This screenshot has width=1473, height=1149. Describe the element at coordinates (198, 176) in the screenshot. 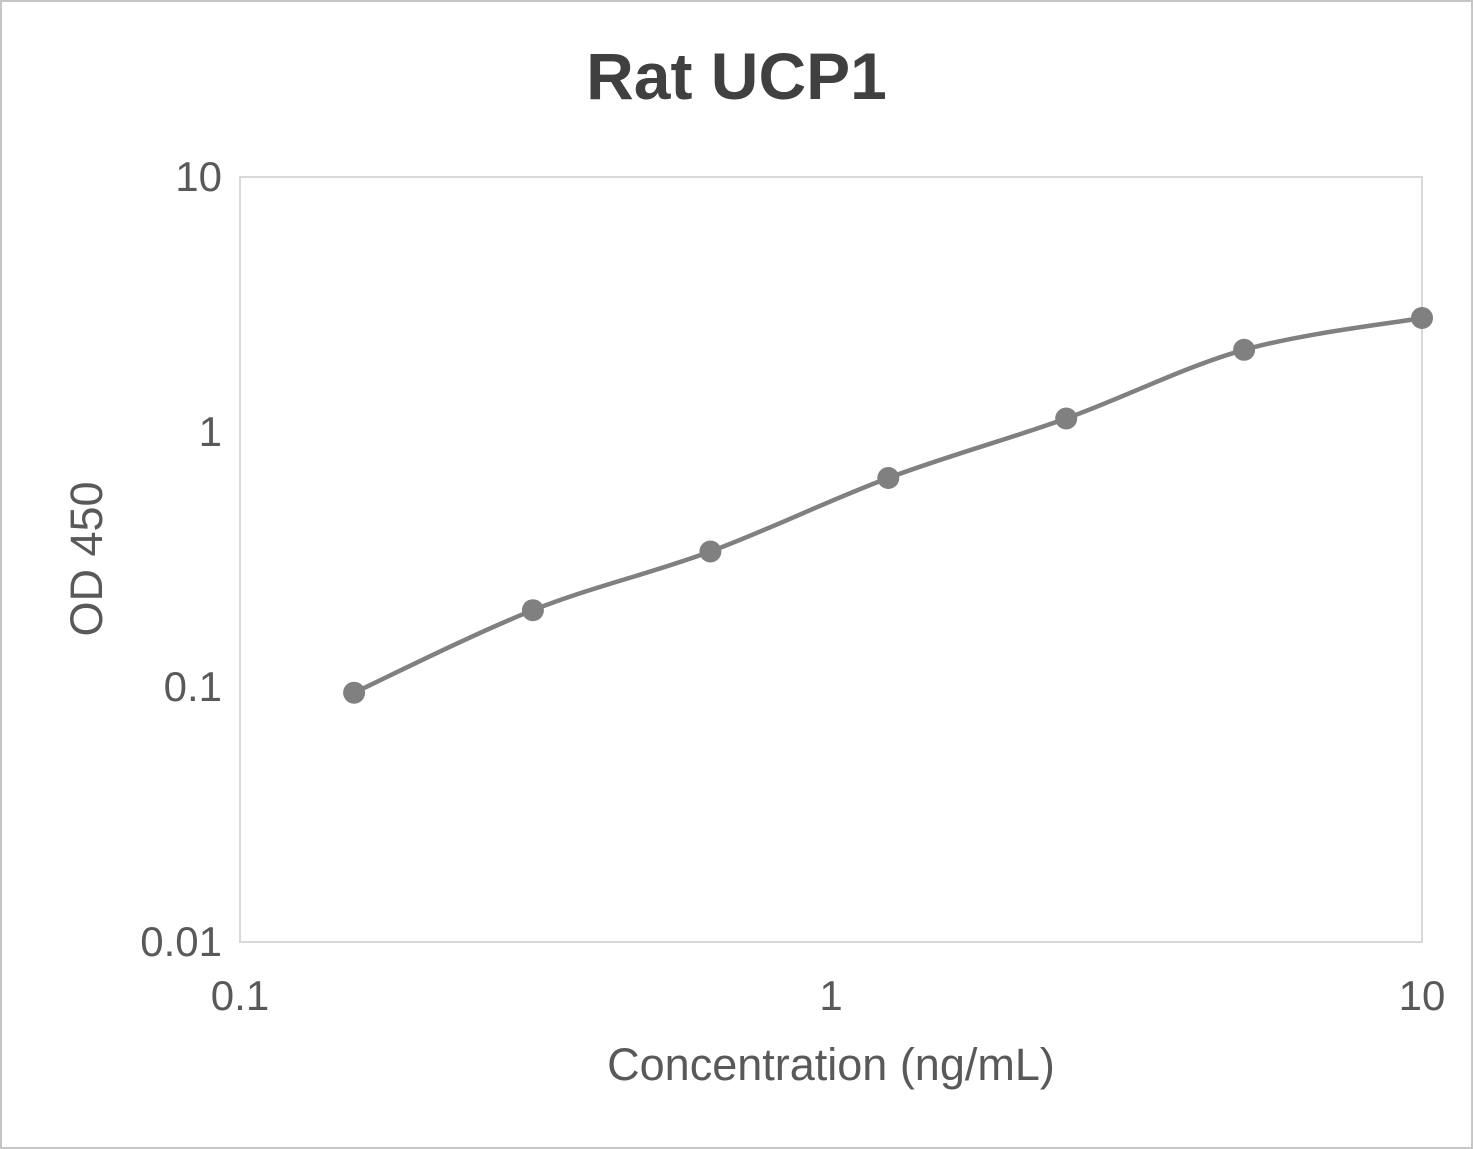

I see `y-tick-label: 10` at that location.